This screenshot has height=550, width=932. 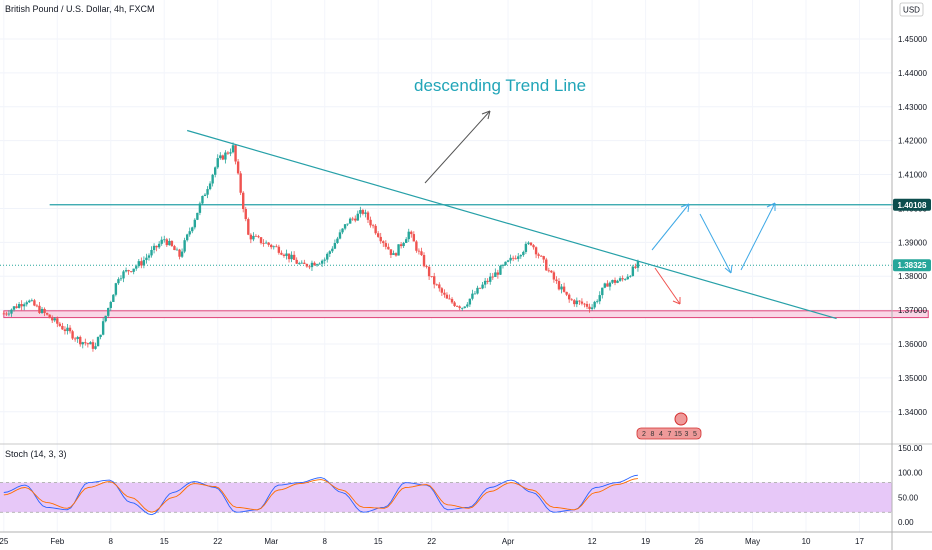 I want to click on time-tick-label: 19, so click(x=645, y=541).